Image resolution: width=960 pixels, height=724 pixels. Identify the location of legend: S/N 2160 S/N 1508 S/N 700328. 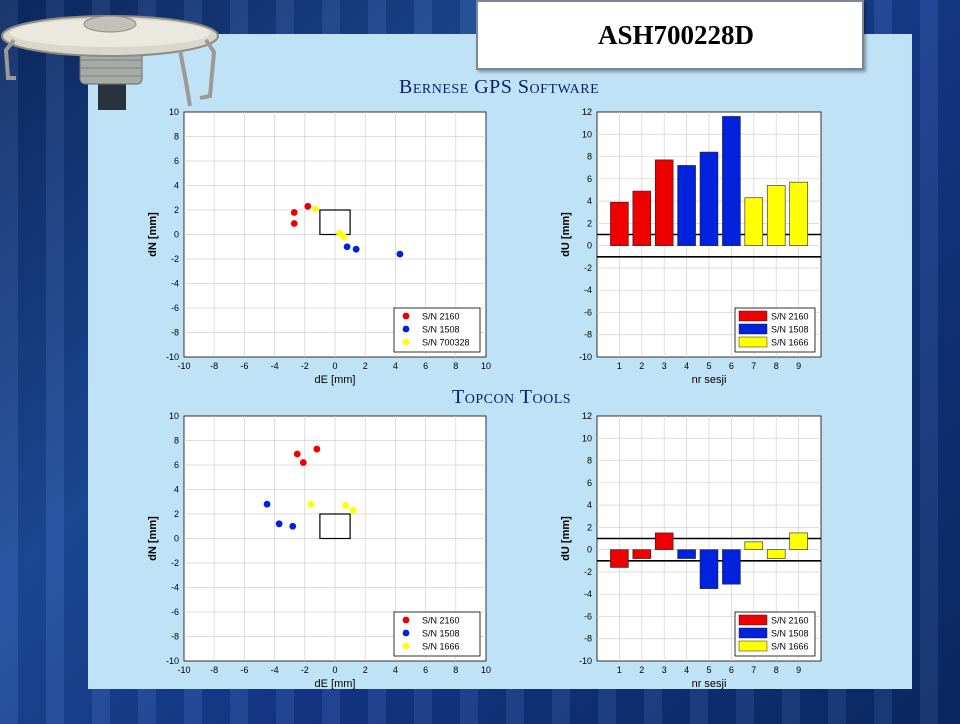
(437, 330).